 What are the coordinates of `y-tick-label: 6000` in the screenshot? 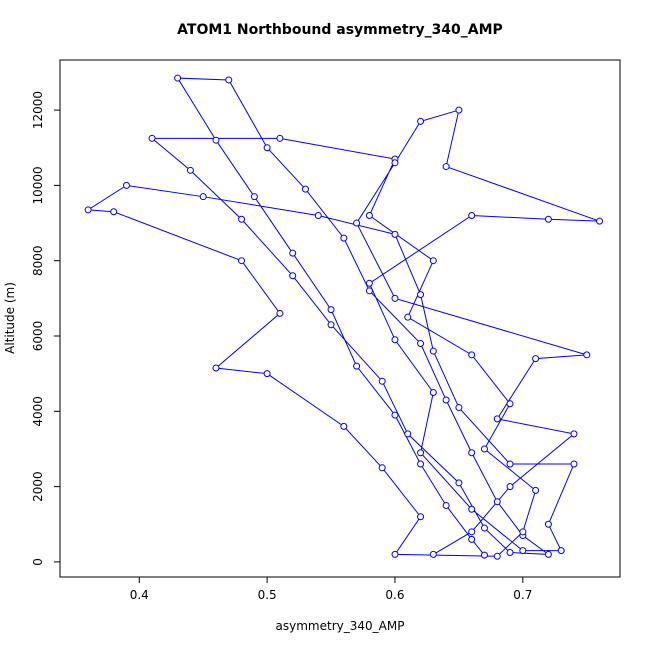 It's located at (38, 336).